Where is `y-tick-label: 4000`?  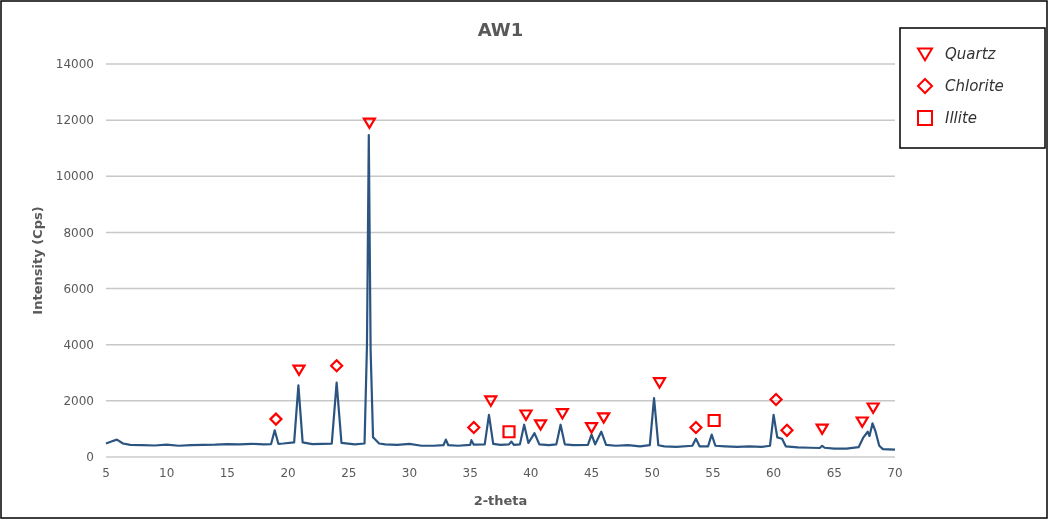
y-tick-label: 4000 is located at coordinates (78, 344).